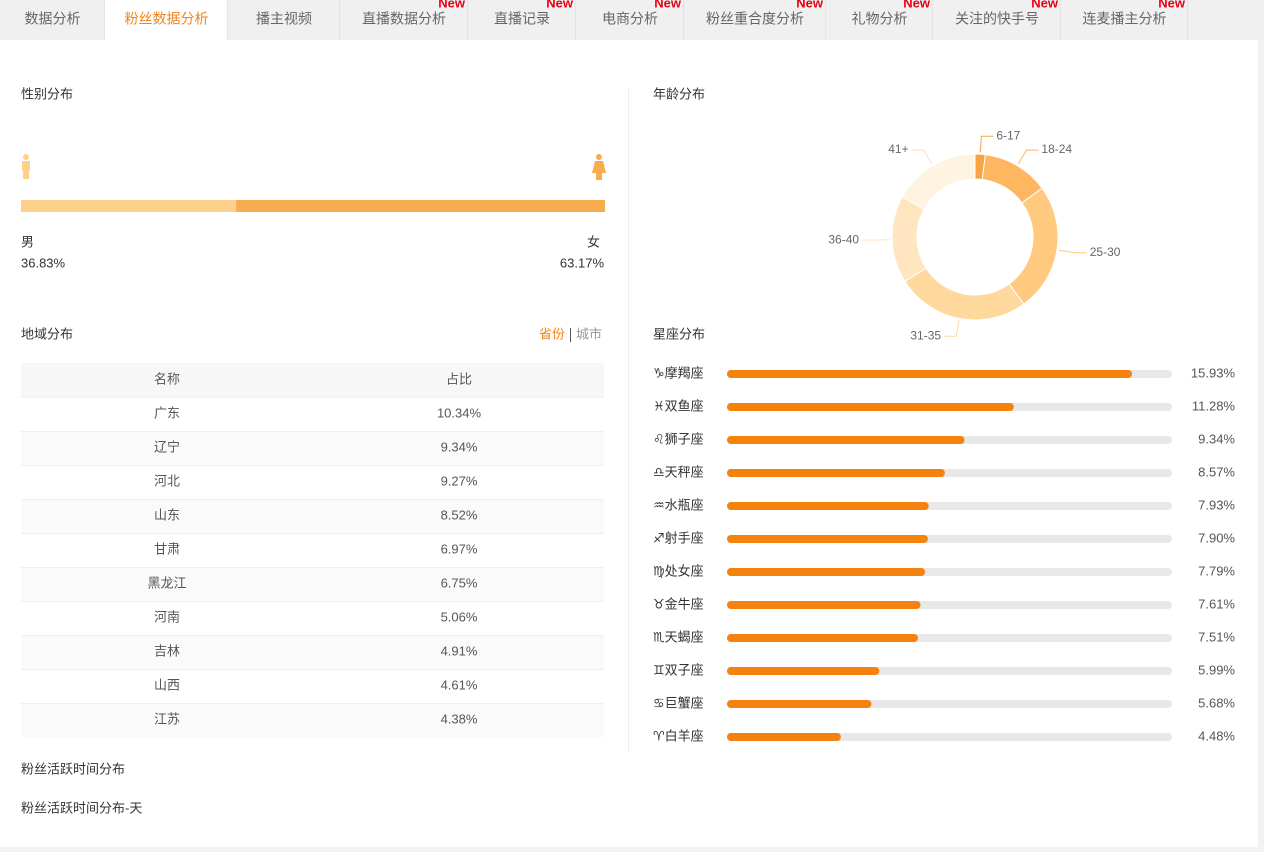 This screenshot has width=1264, height=852. What do you see at coordinates (459, 446) in the screenshot?
I see `table-cell: 9.34%` at bounding box center [459, 446].